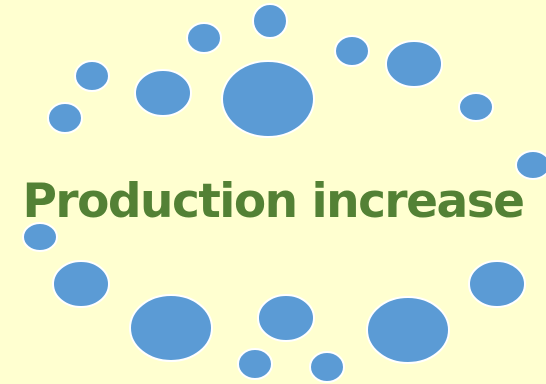  I want to click on diagram-title: Production increase, so click(273, 201).